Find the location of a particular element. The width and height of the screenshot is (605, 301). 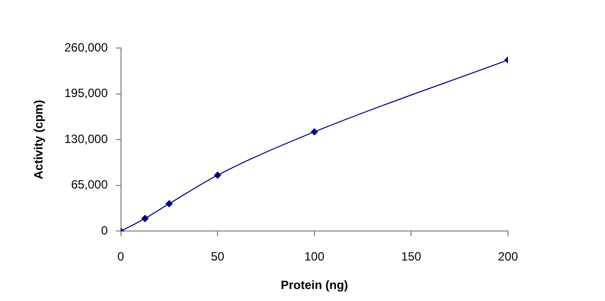

y-tick-label: 0 is located at coordinates (104, 231).